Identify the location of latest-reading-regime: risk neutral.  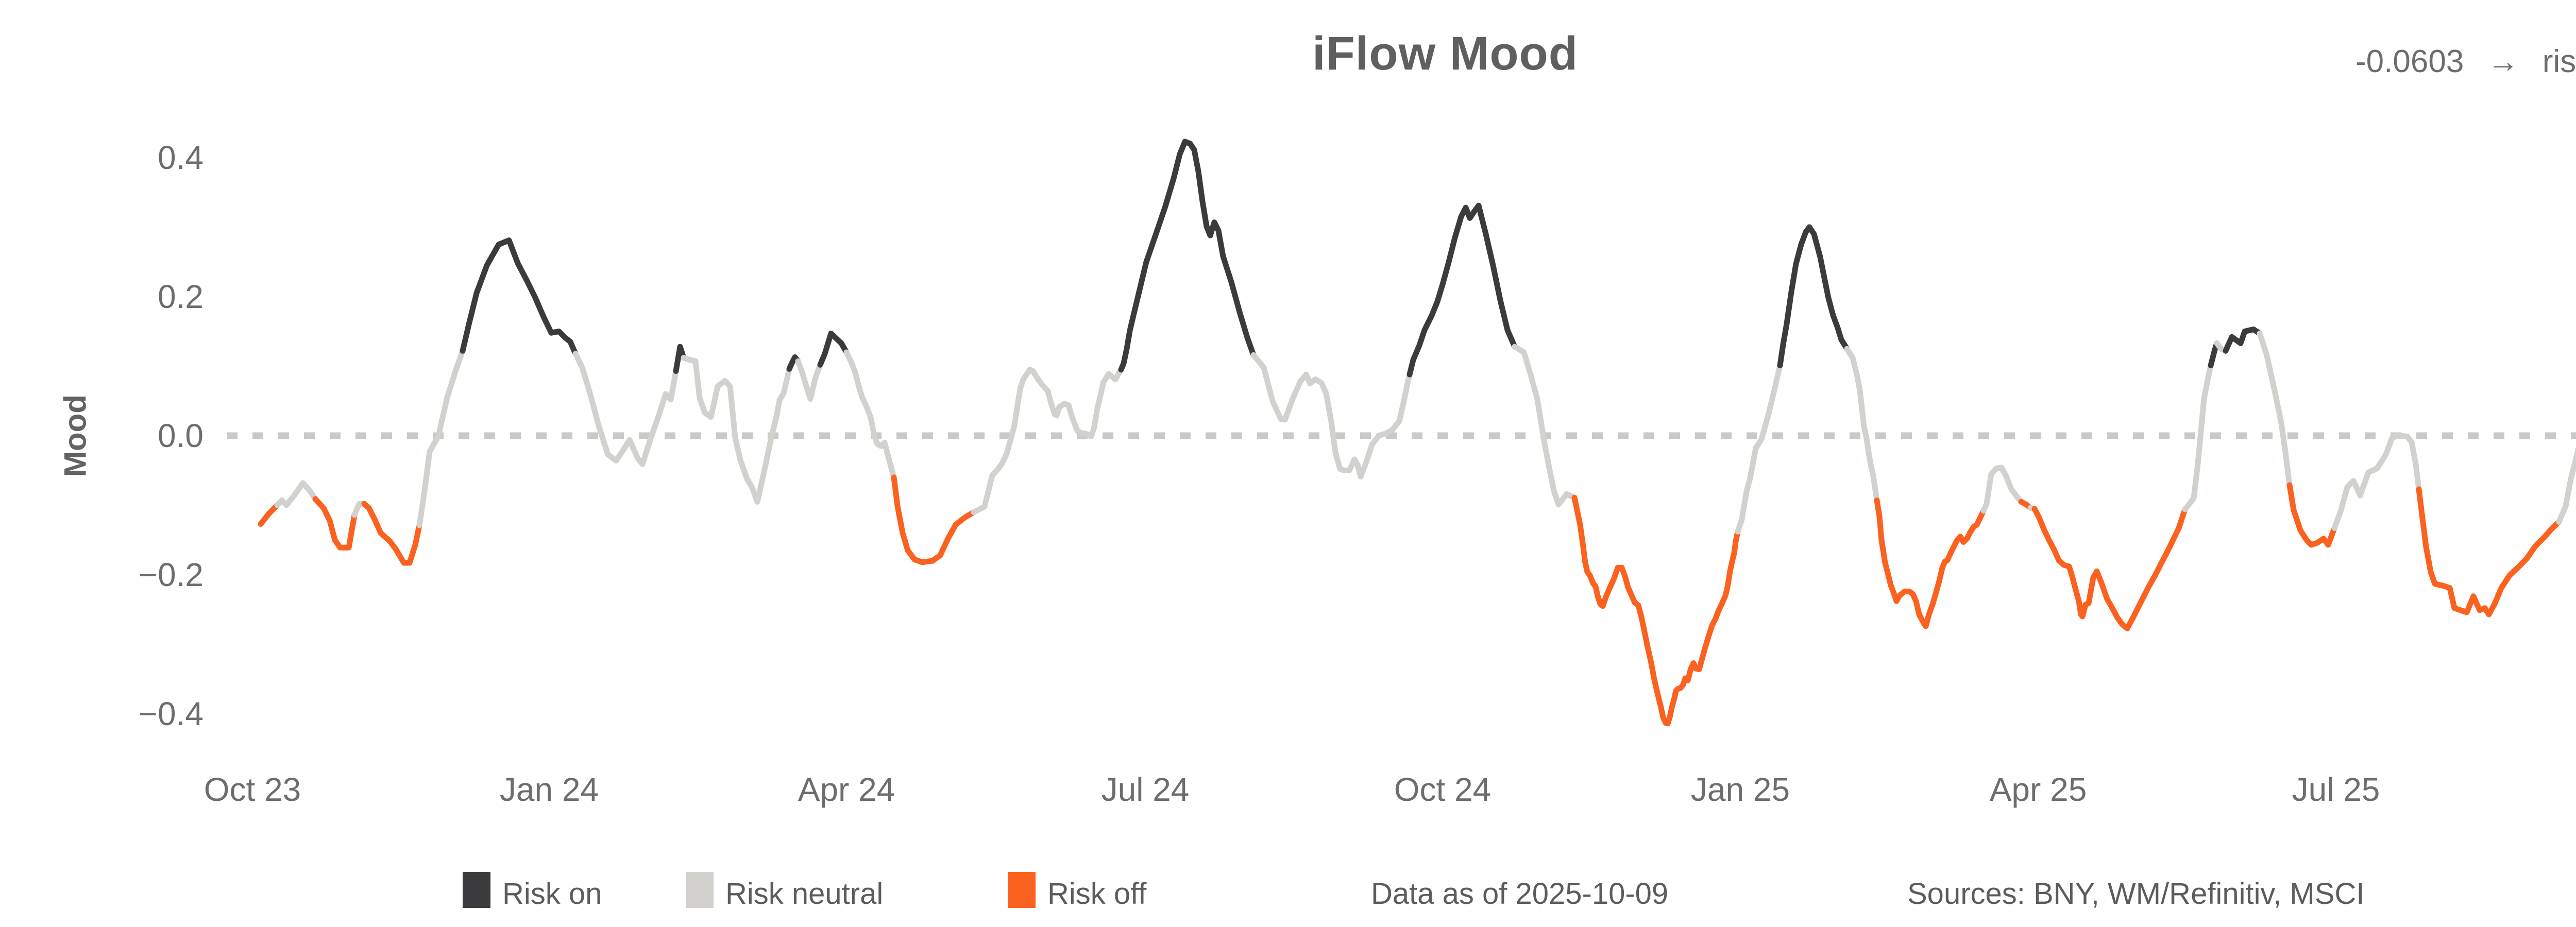
(2559, 61).